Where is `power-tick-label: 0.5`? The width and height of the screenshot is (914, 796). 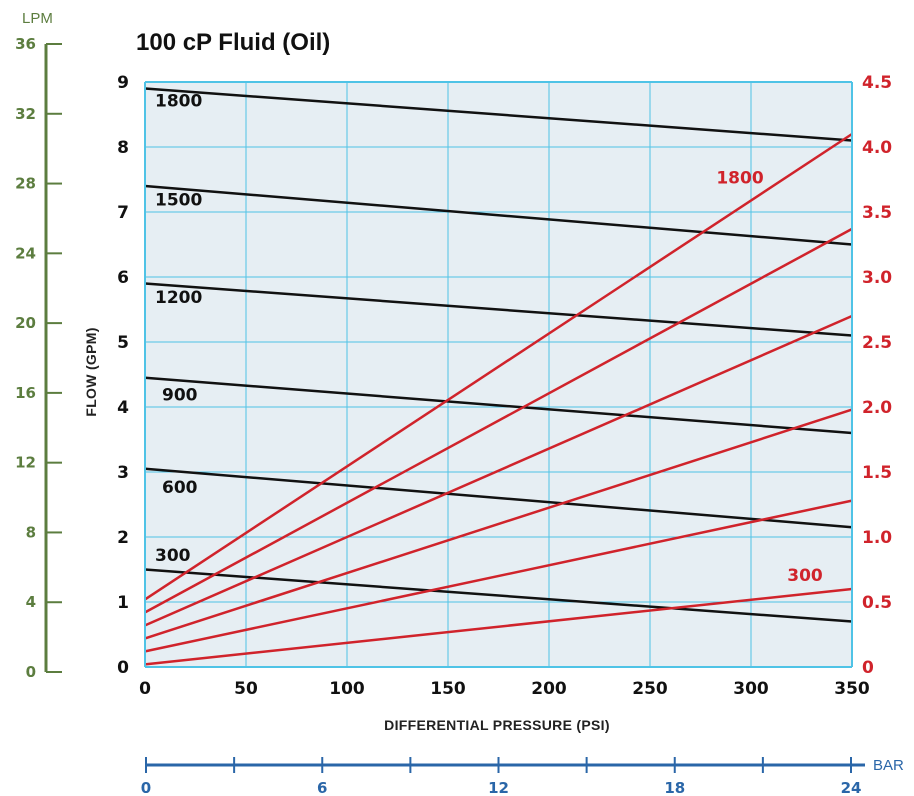
power-tick-label: 0.5 is located at coordinates (877, 603).